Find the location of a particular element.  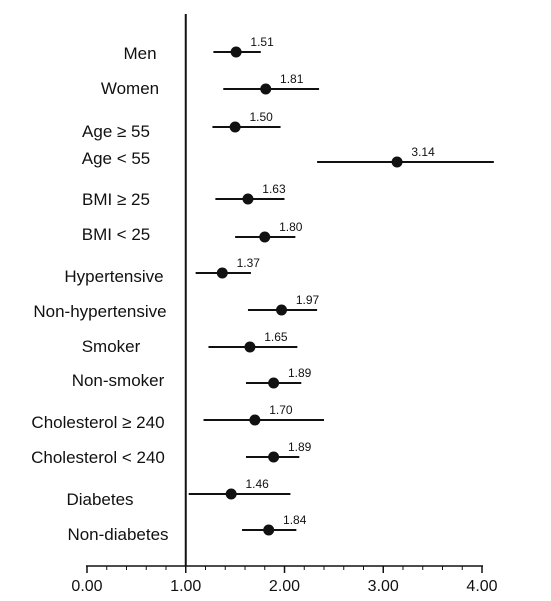

category-label: BMI ≥ 25 is located at coordinates (116, 199).